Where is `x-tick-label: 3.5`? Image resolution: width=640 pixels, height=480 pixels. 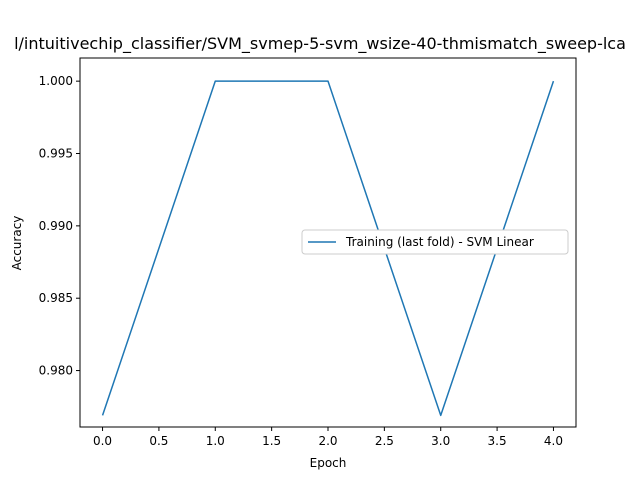
x-tick-label: 3.5 is located at coordinates (497, 441).